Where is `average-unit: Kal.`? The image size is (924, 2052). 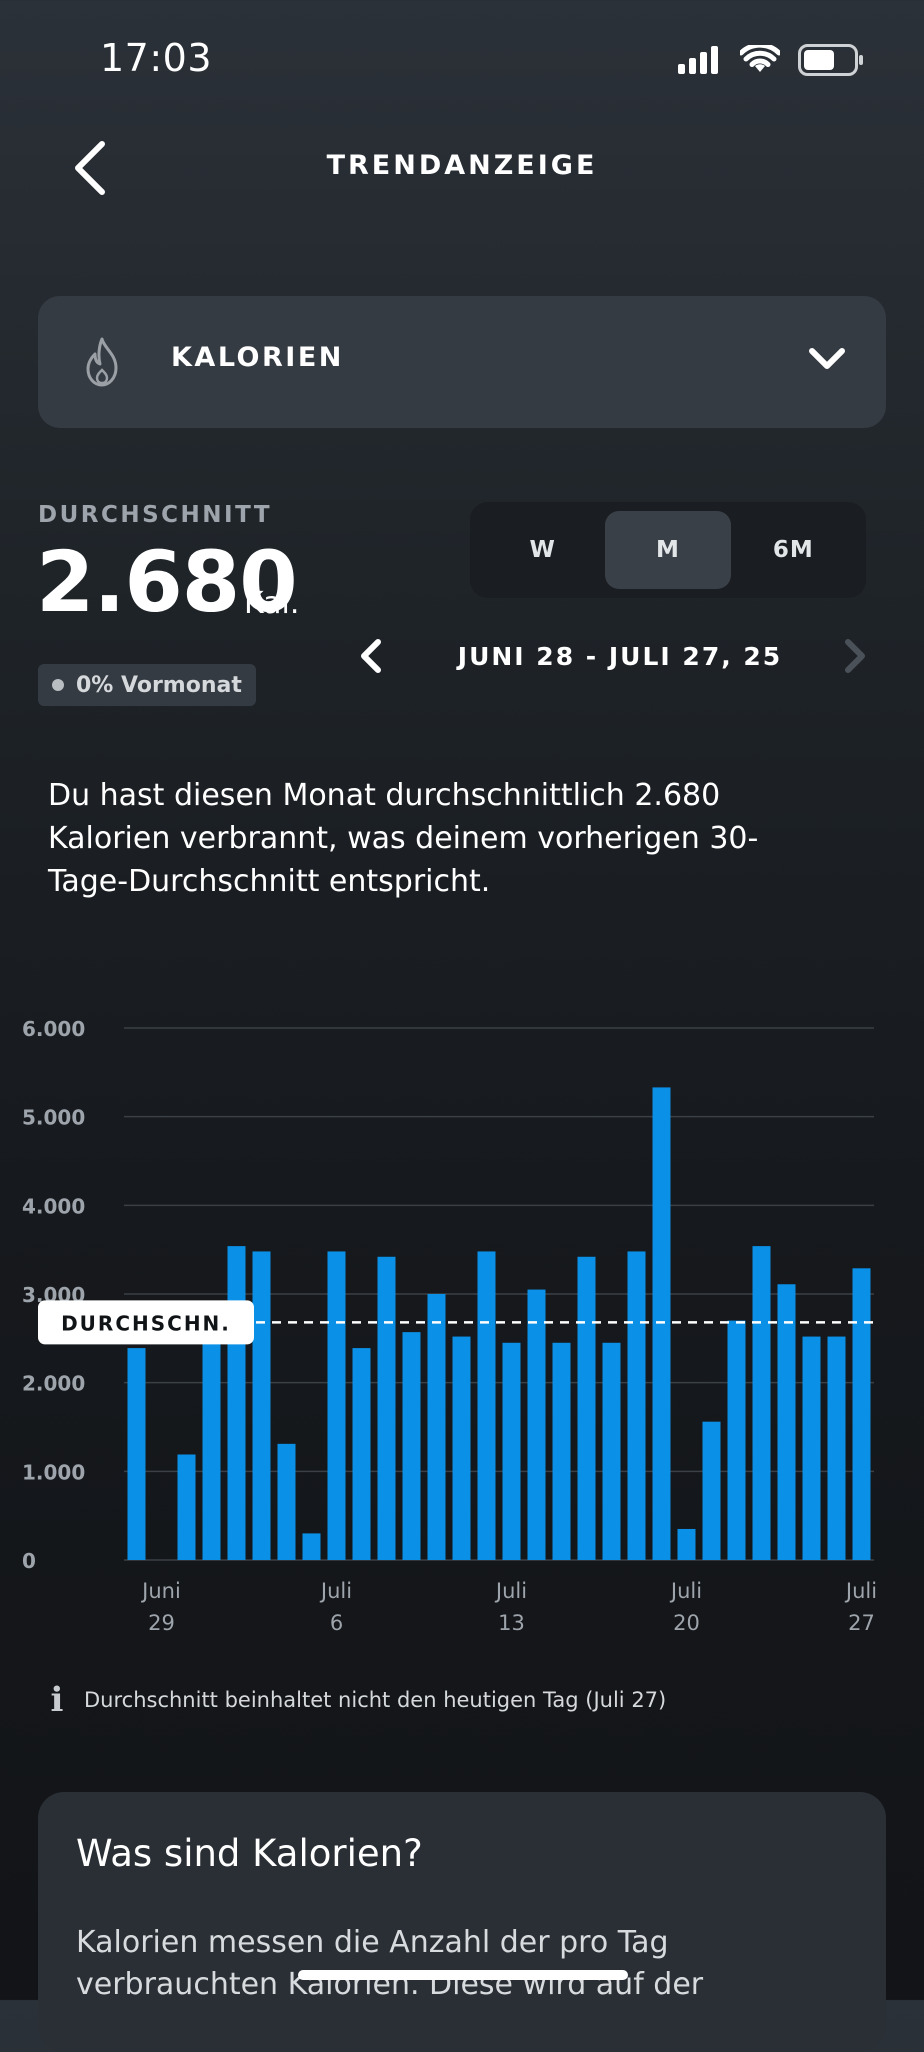
average-unit: Kal. is located at coordinates (272, 603).